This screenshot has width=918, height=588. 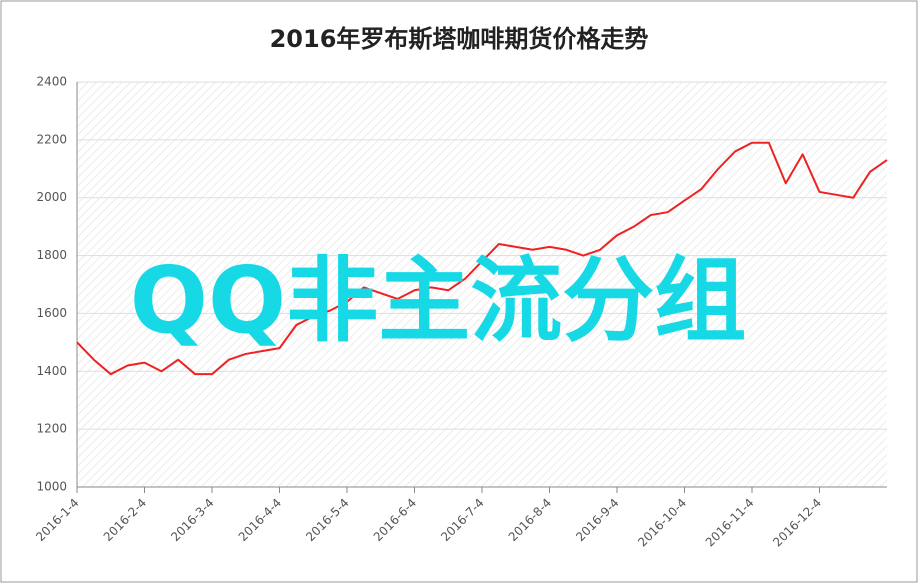 I want to click on watermark: QQ非主流分组, so click(x=438, y=300).